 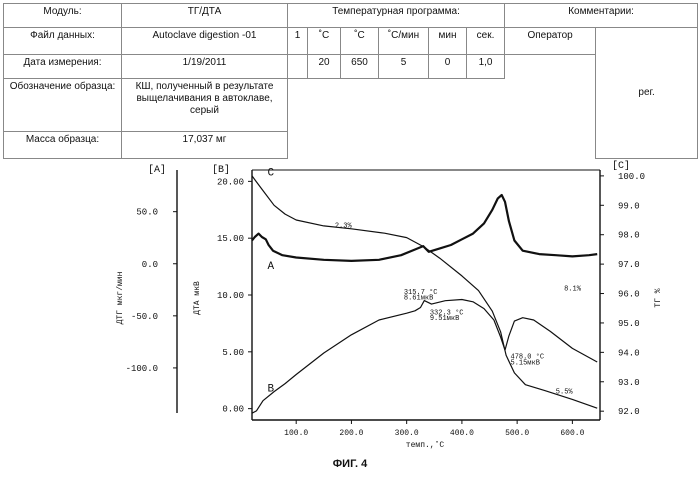 I want to click on tg-tick-label-4: 96.0, so click(x=629, y=295).